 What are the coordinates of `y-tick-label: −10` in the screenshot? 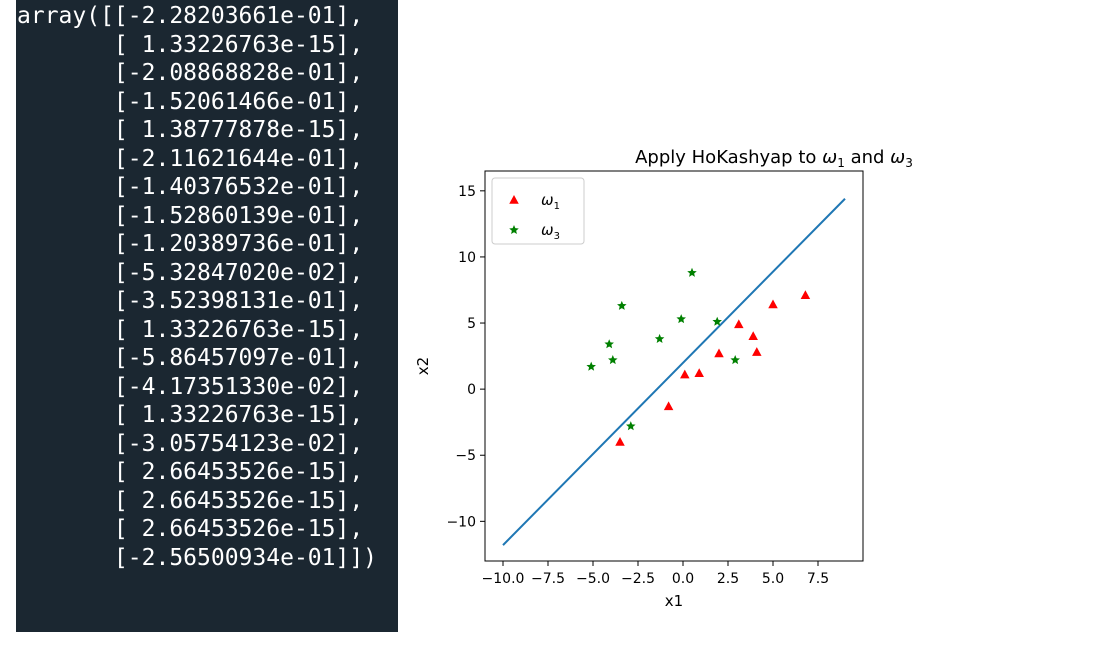 It's located at (461, 522).